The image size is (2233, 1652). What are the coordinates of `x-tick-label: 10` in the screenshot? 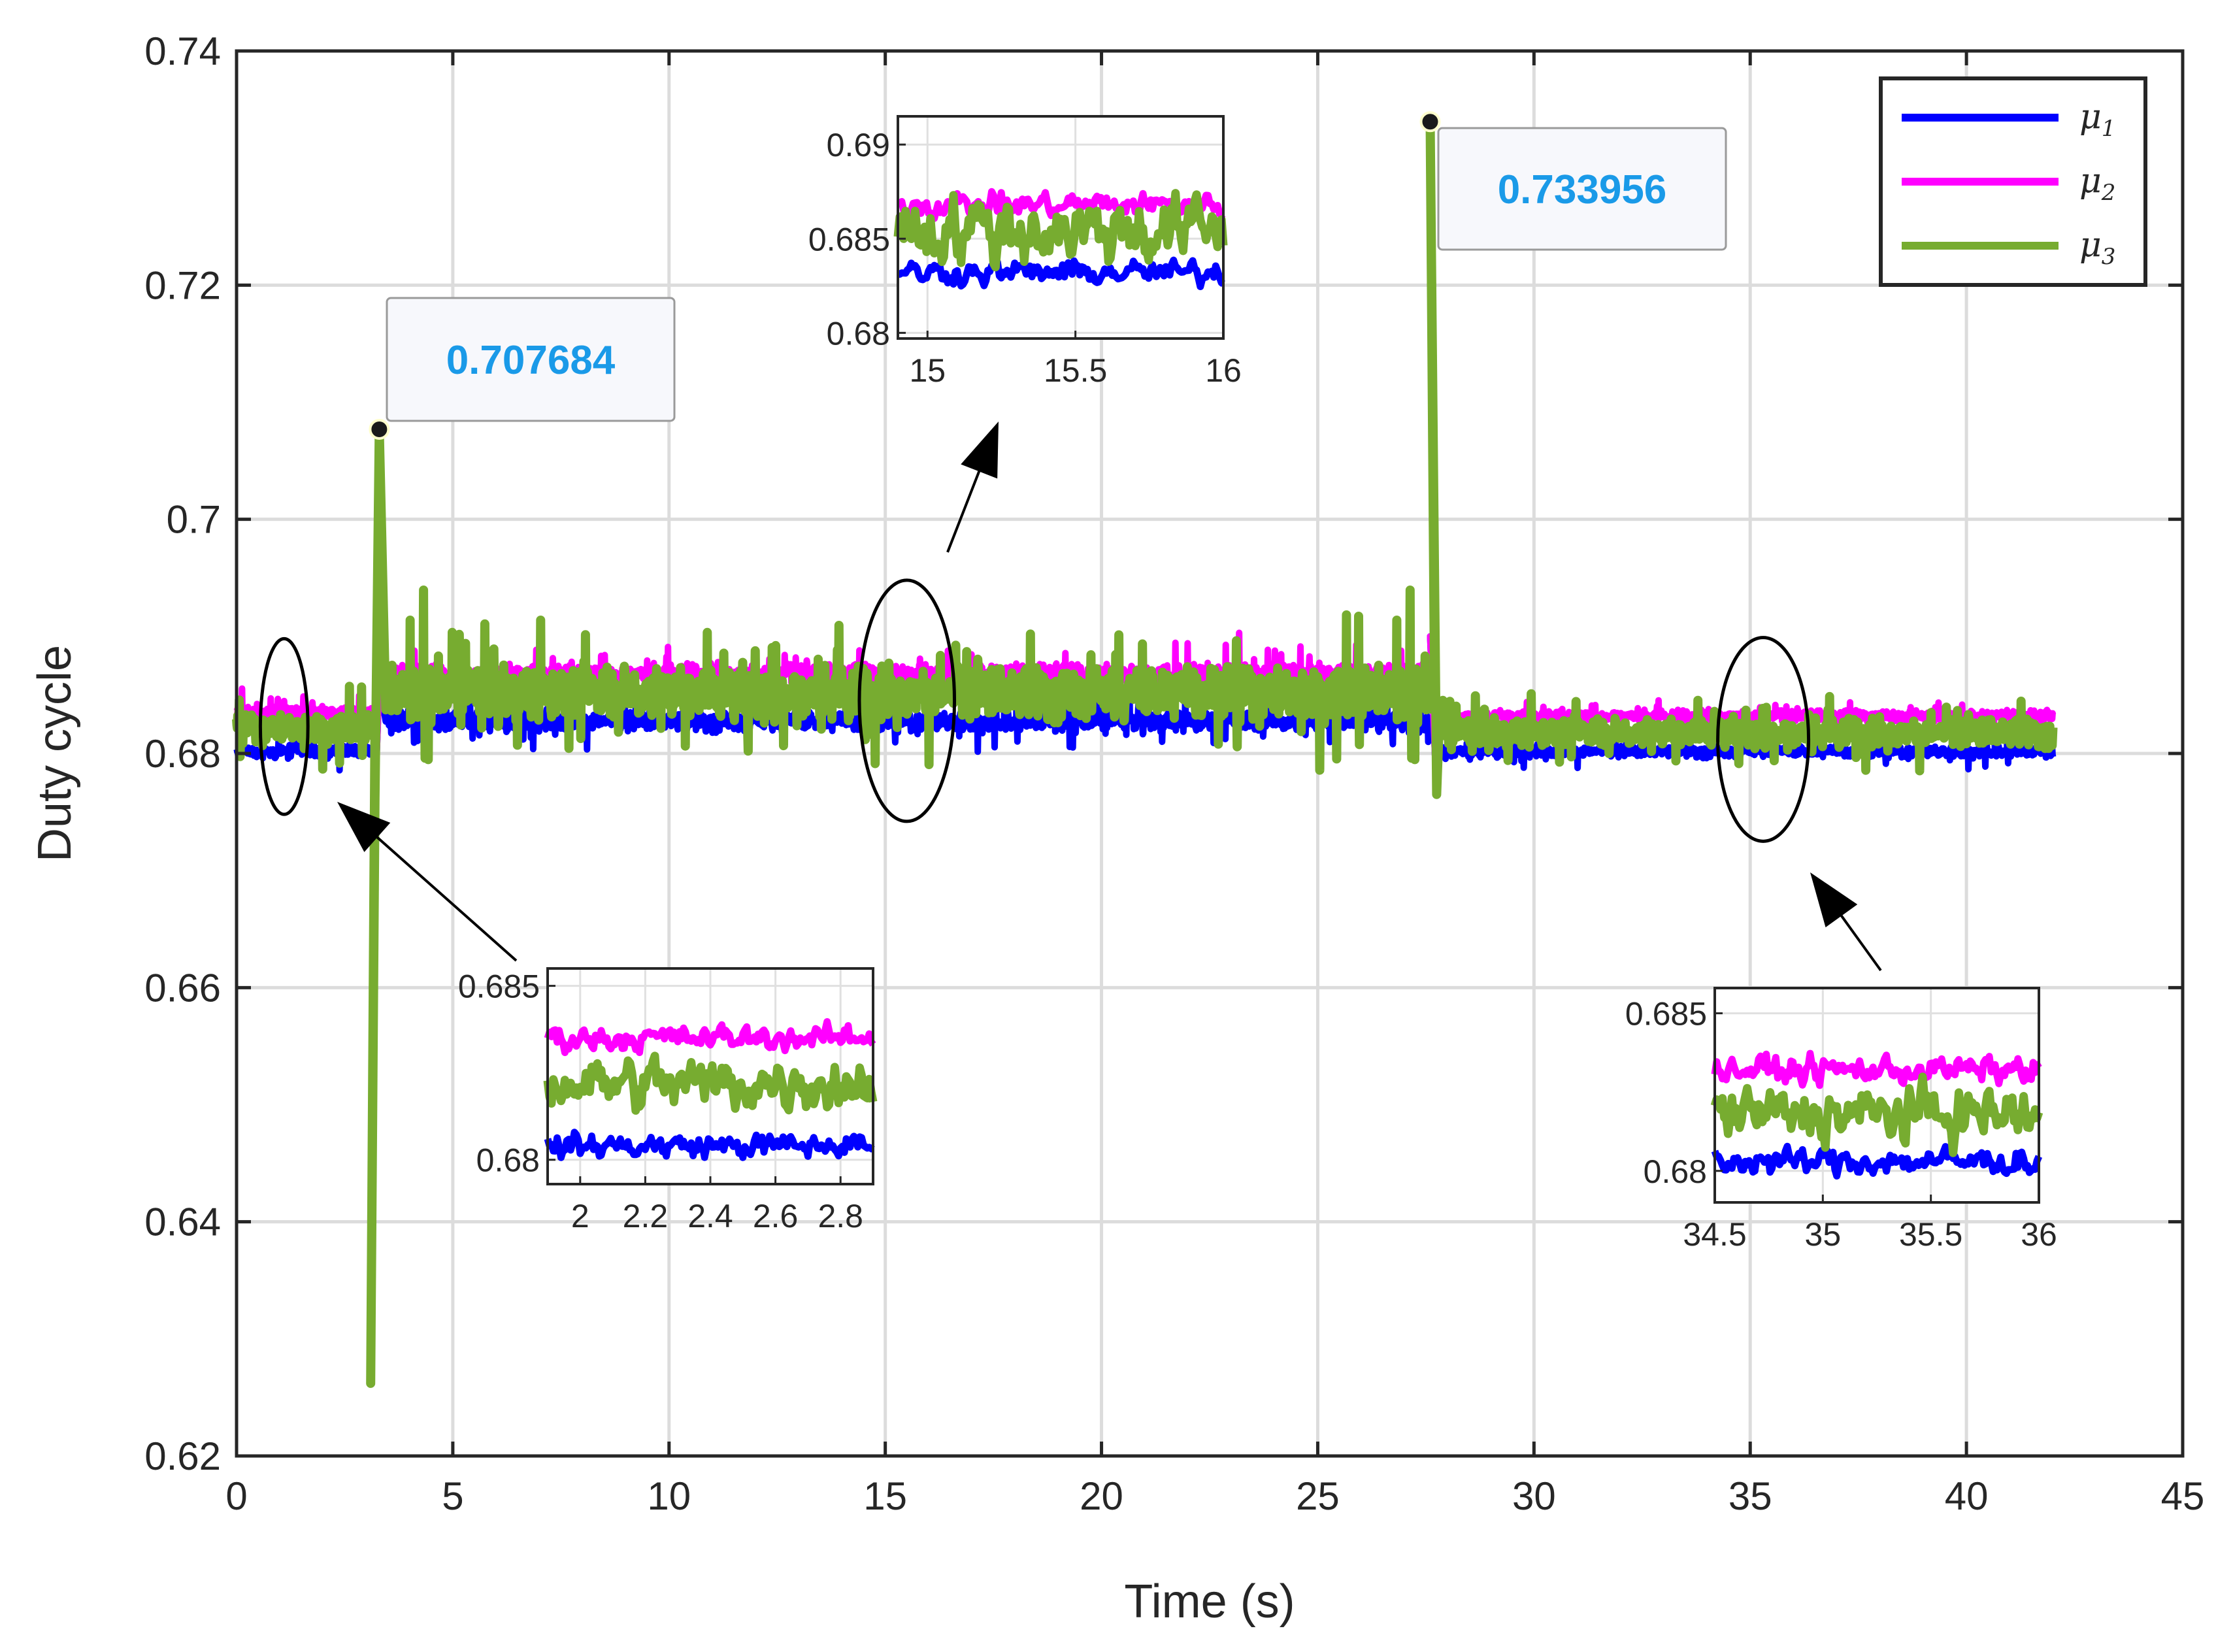 It's located at (669, 1496).